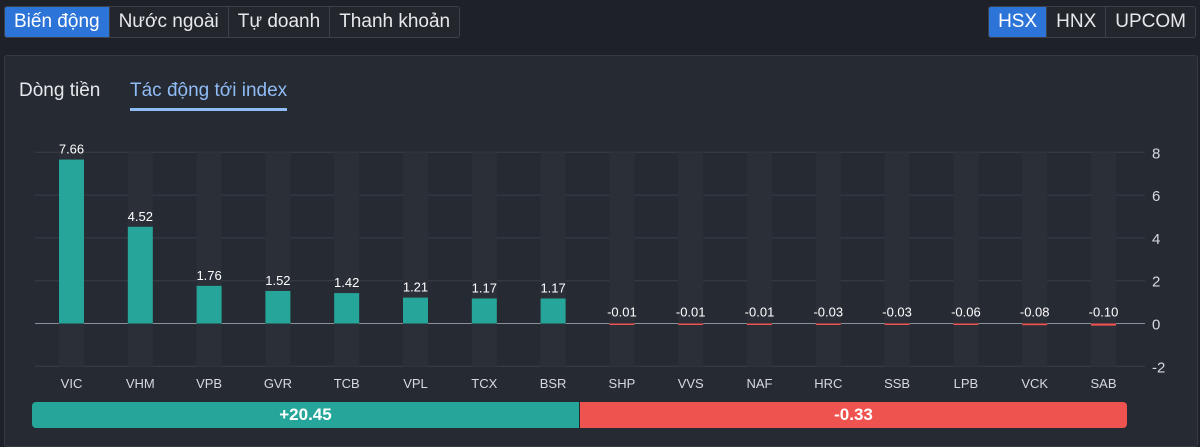  What do you see at coordinates (1035, 312) in the screenshot?
I see `data-label: -0.08` at bounding box center [1035, 312].